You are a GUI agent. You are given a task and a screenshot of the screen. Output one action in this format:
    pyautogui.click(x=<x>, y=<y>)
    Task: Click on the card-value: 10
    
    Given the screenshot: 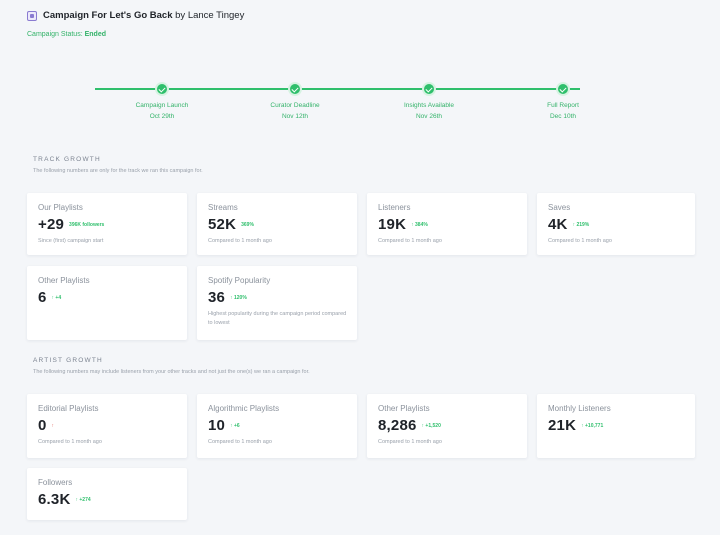 What is the action you would take?
    pyautogui.click(x=217, y=425)
    